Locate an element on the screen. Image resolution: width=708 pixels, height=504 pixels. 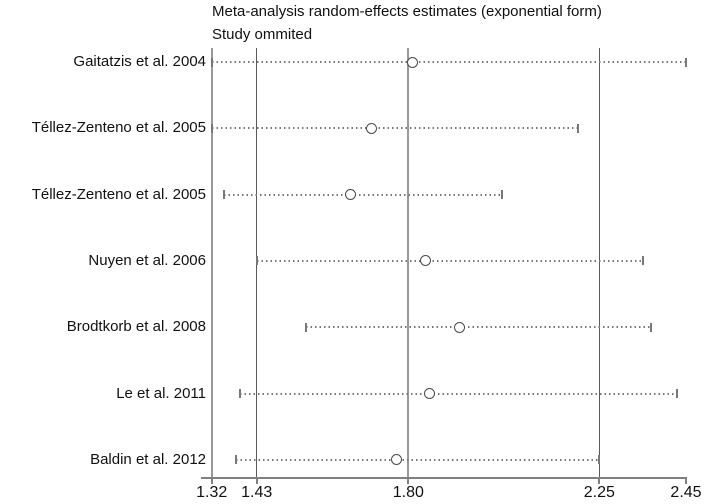
x-axis-tick-label: 2.25 is located at coordinates (599, 492).